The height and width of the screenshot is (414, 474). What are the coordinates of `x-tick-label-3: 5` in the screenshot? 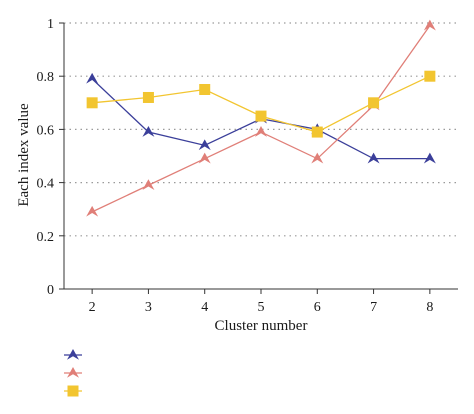 It's located at (261, 307).